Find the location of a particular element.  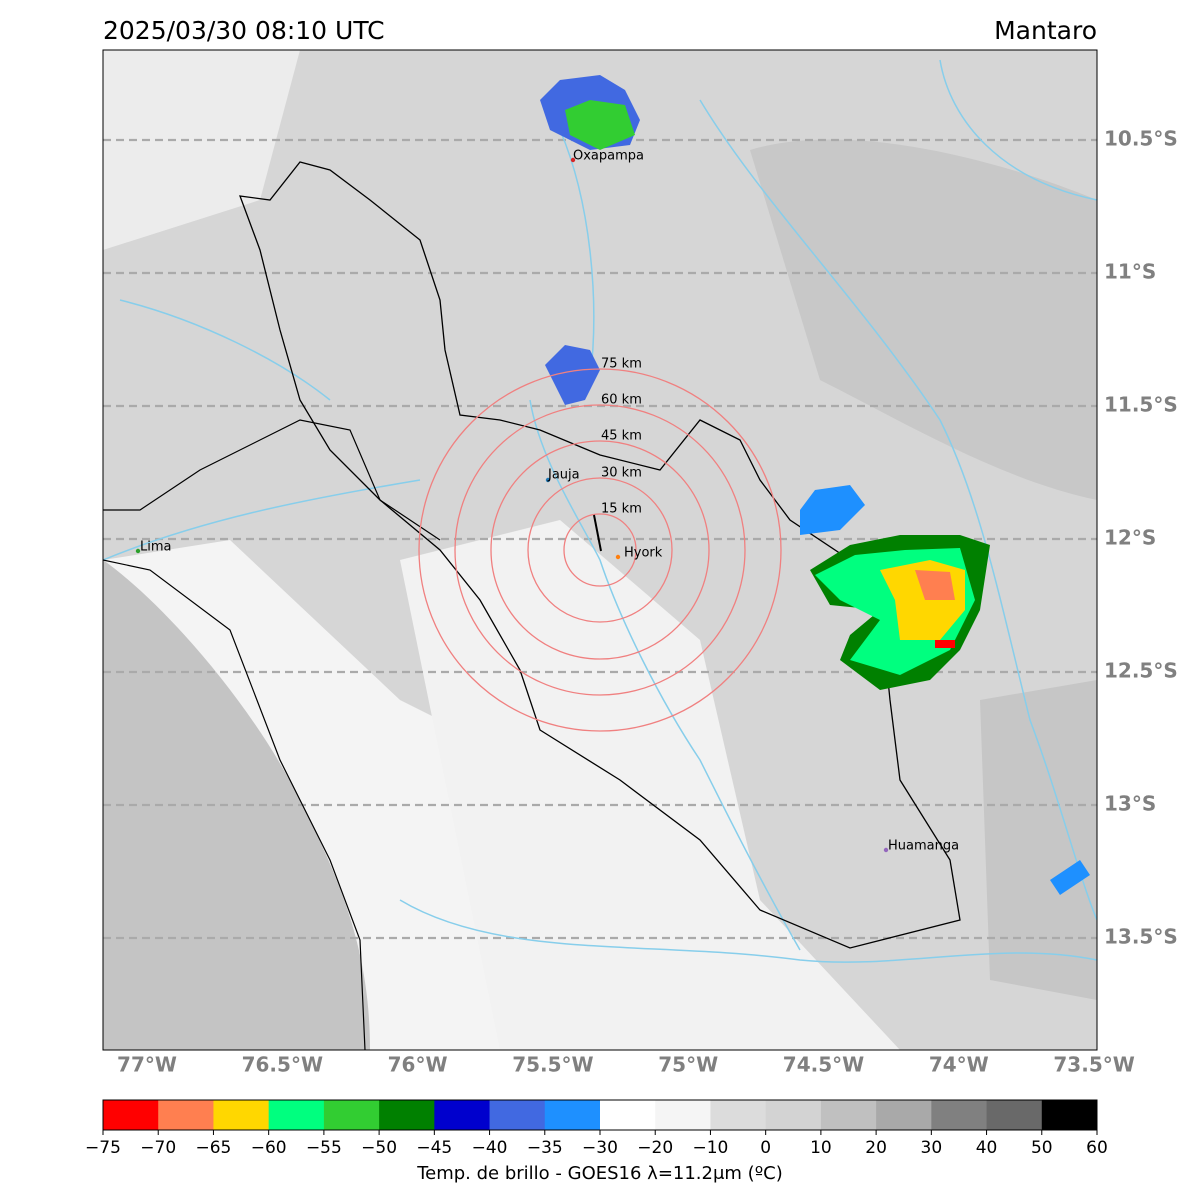

lat-label: 11°S is located at coordinates (1130, 272).